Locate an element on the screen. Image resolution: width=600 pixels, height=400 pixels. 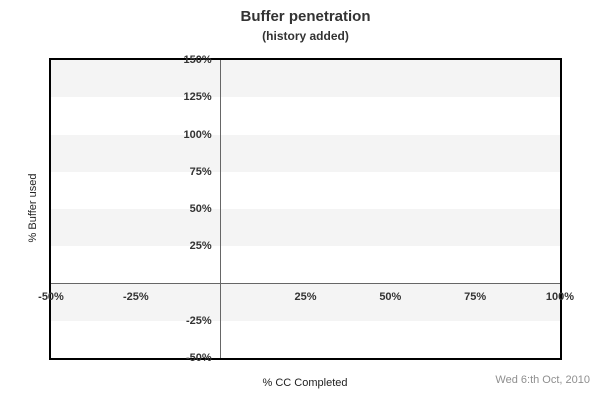
y-tick-label: 50% is located at coordinates (200, 209).